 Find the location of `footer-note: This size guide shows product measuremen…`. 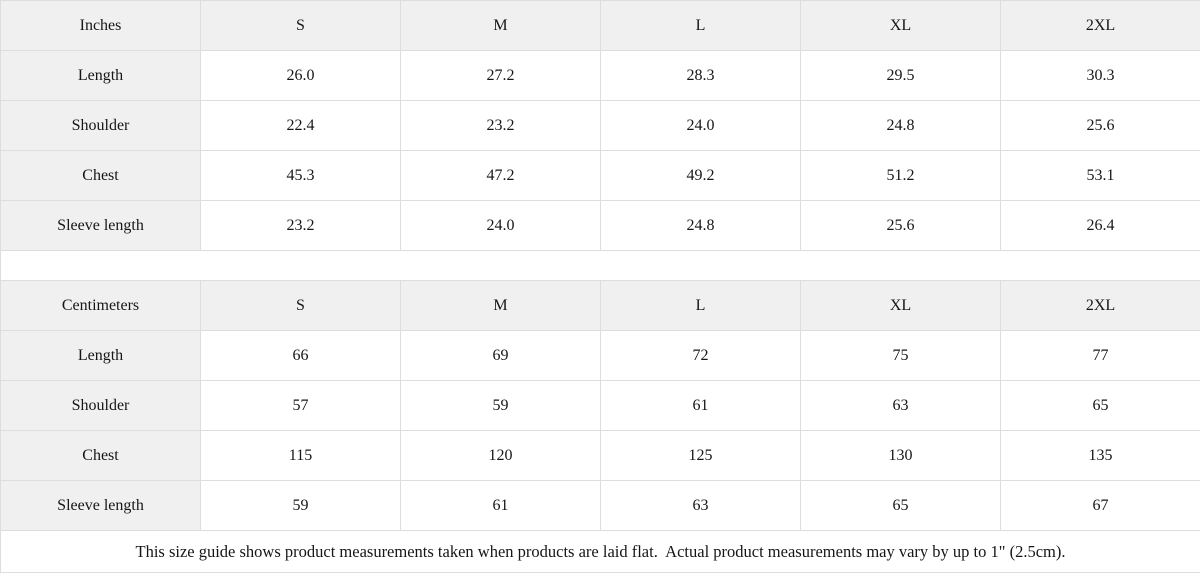

footer-note: This size guide shows product measuremen… is located at coordinates (600, 551).